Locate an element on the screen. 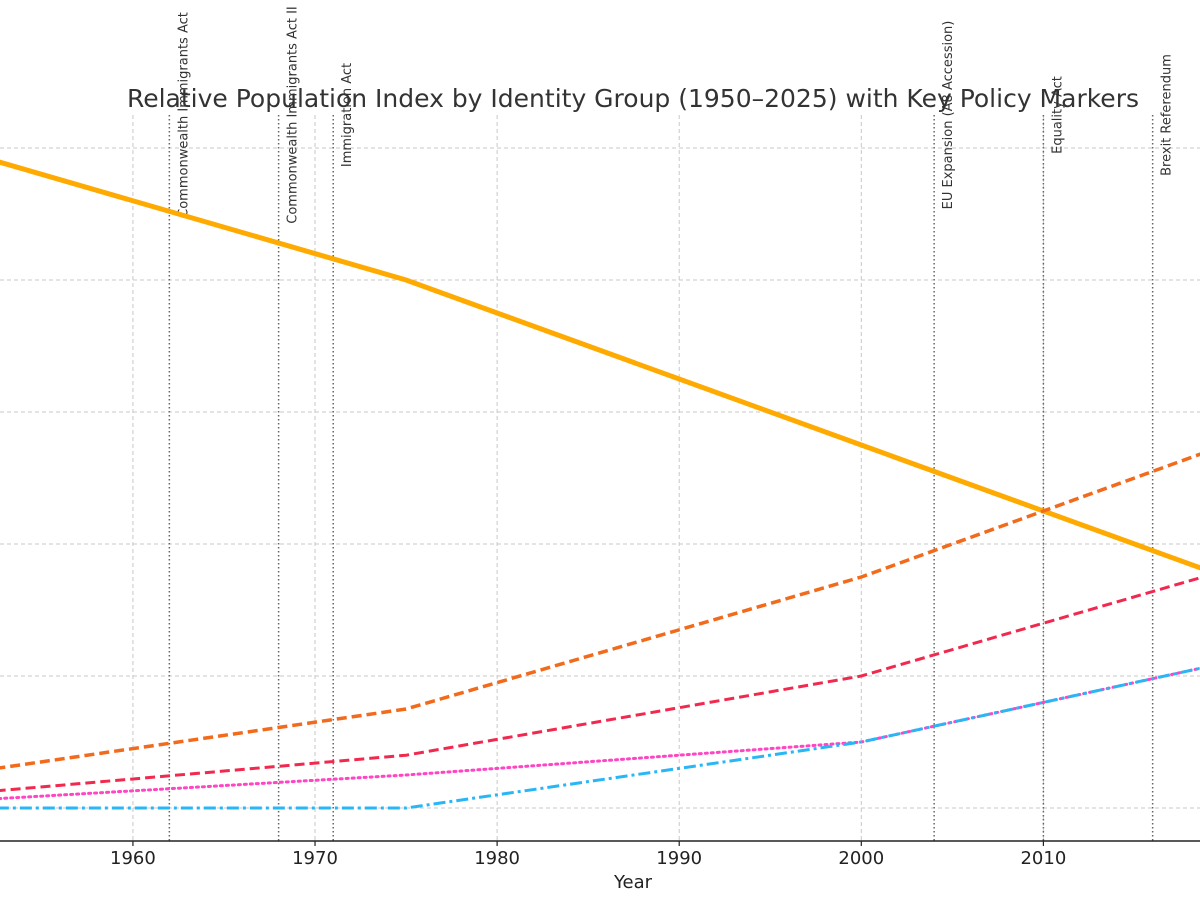 This screenshot has width=1200, height=904. policy-marker-label: Immigration Act is located at coordinates (347, 115).